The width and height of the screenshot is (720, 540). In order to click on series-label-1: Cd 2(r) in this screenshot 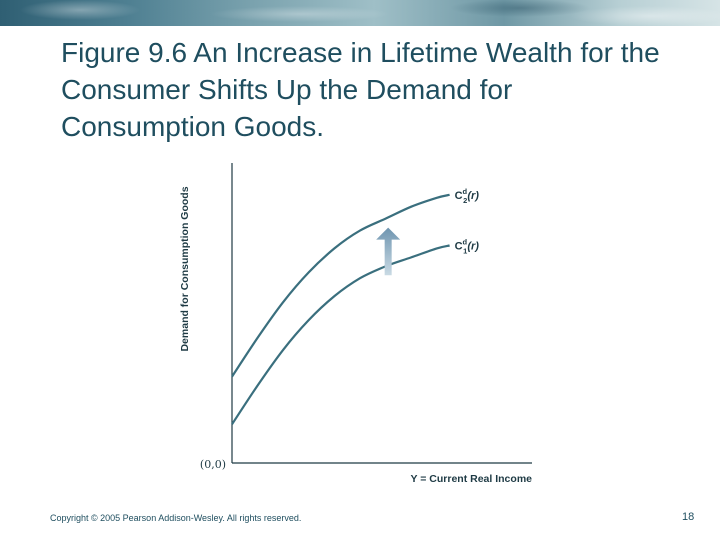, I will do `click(467, 196)`.